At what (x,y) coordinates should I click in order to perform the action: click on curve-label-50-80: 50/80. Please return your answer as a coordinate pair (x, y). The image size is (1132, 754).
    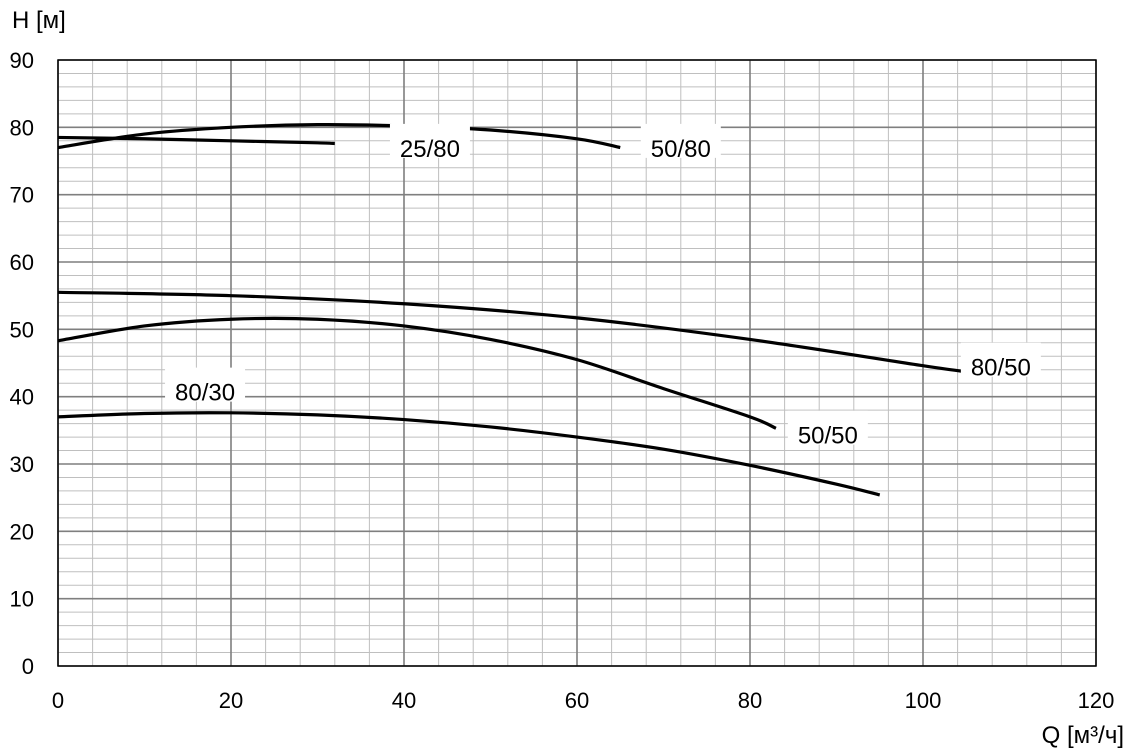
    Looking at the image, I should click on (681, 149).